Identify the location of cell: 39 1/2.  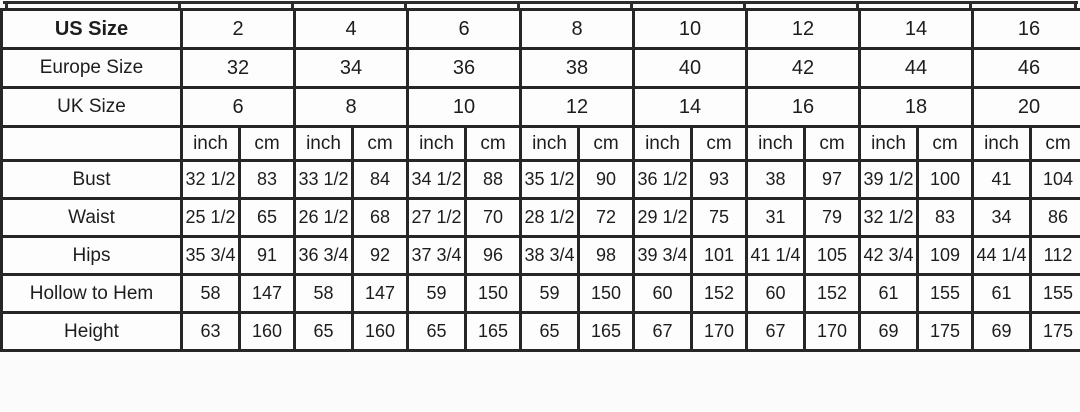
(888, 179).